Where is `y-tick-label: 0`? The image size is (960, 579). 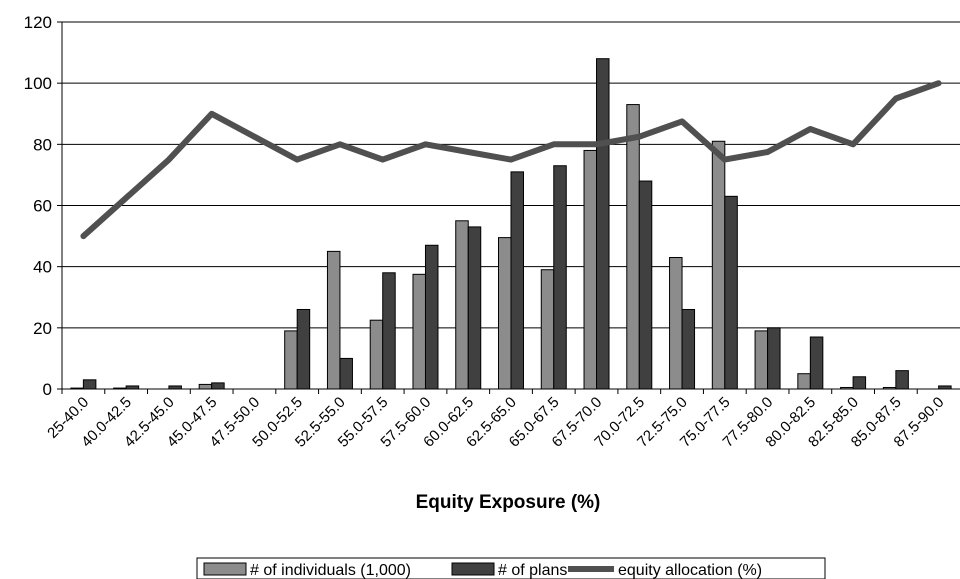 y-tick-label: 0 is located at coordinates (47, 389).